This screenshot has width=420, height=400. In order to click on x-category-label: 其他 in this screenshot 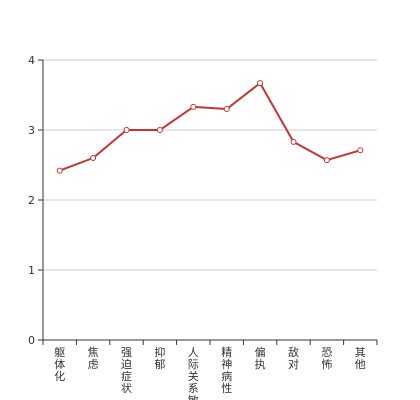, I will do `click(360, 358)`.